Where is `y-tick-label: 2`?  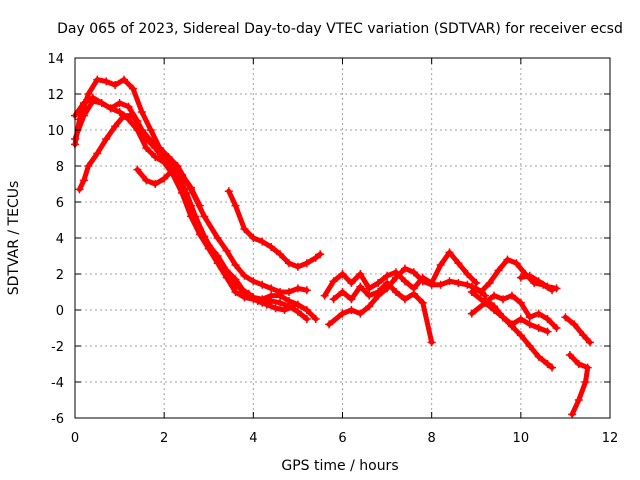 y-tick-label: 2 is located at coordinates (60, 275).